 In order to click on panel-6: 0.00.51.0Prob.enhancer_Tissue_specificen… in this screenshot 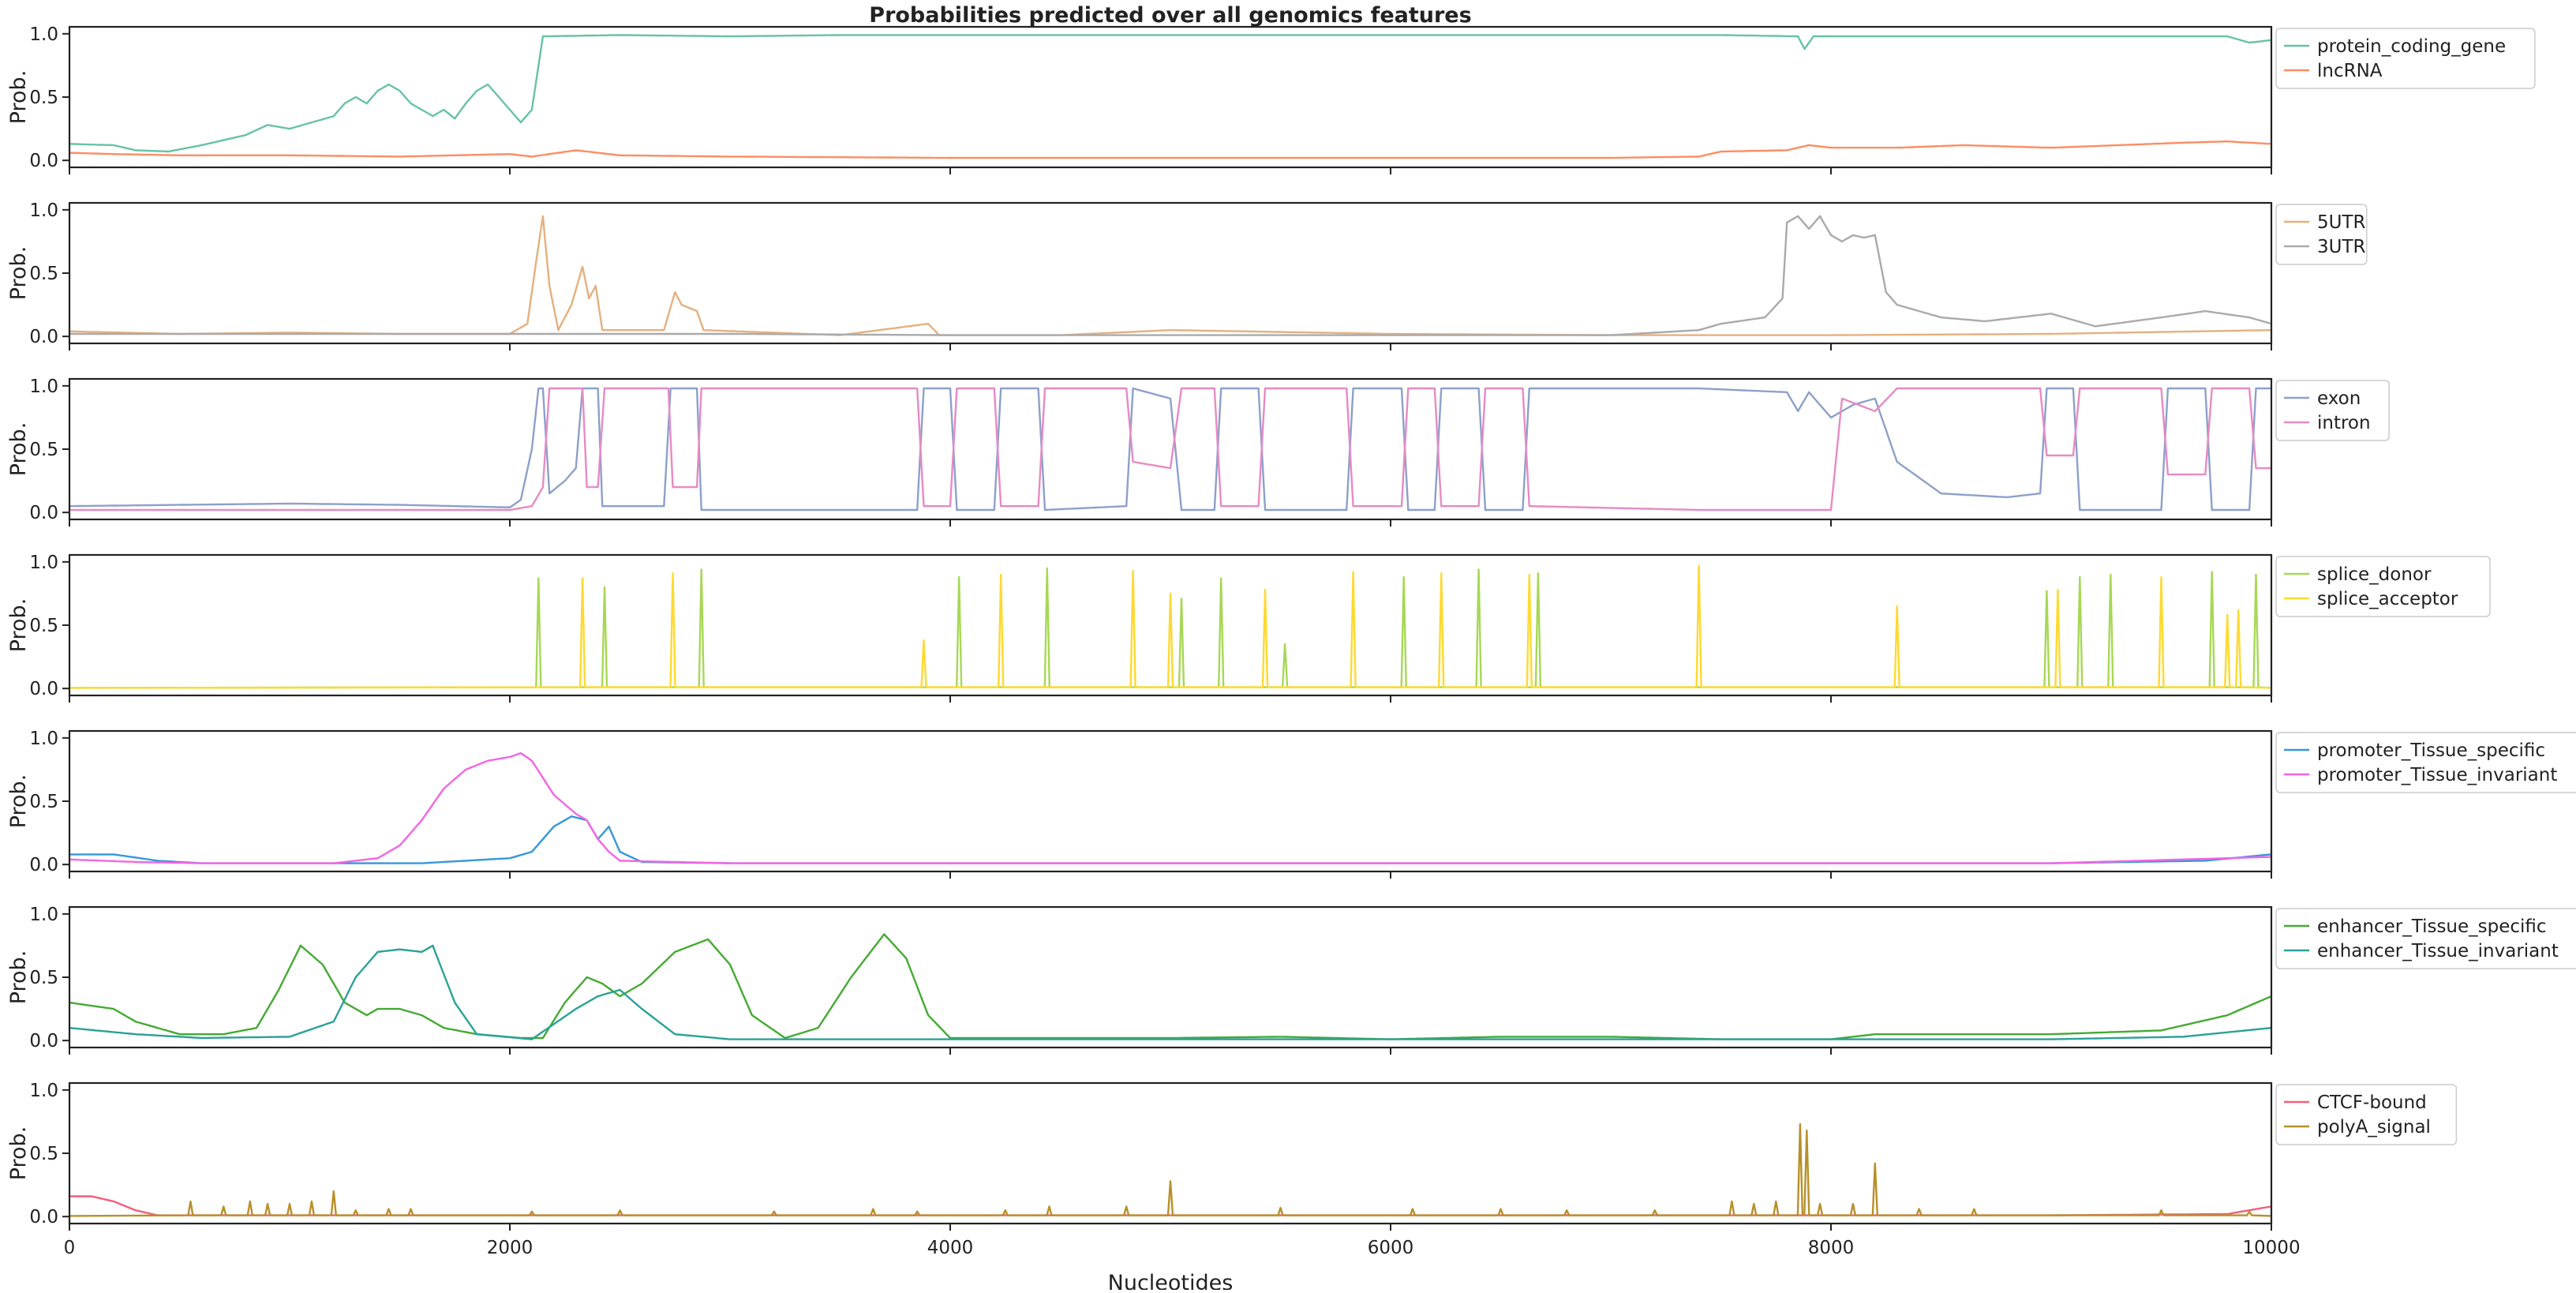, I will do `click(1291, 980)`.